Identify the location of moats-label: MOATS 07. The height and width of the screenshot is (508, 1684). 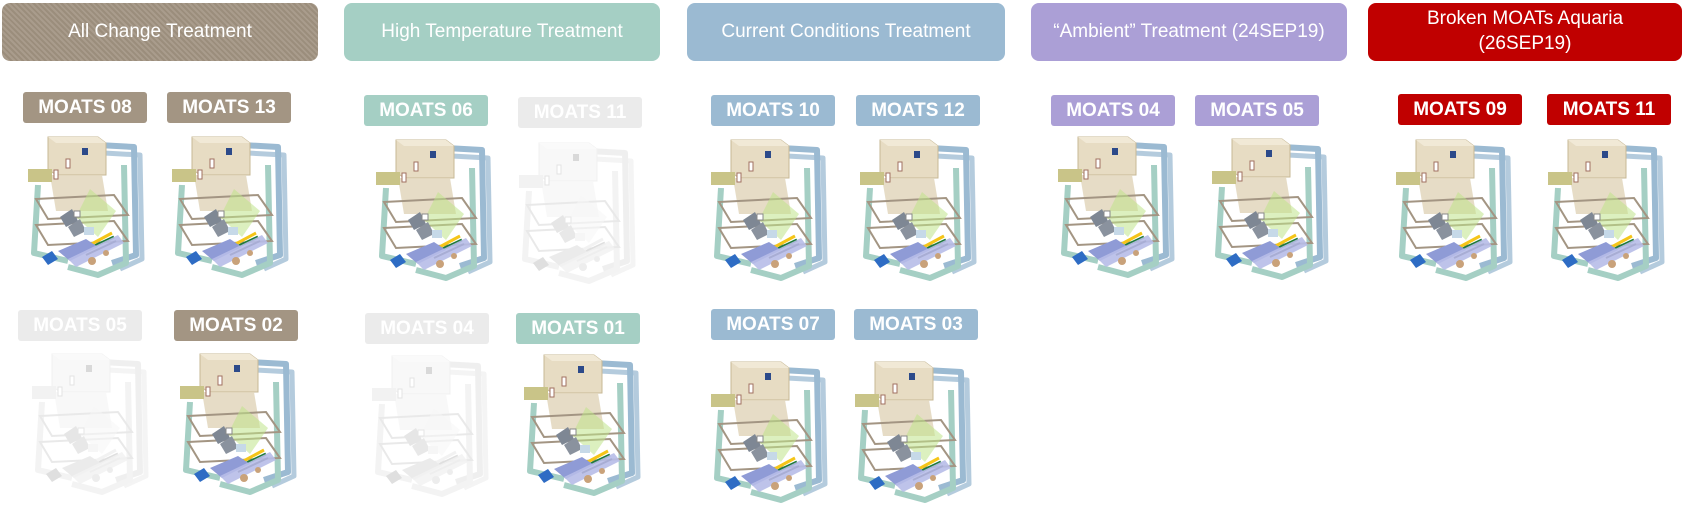
(773, 324).